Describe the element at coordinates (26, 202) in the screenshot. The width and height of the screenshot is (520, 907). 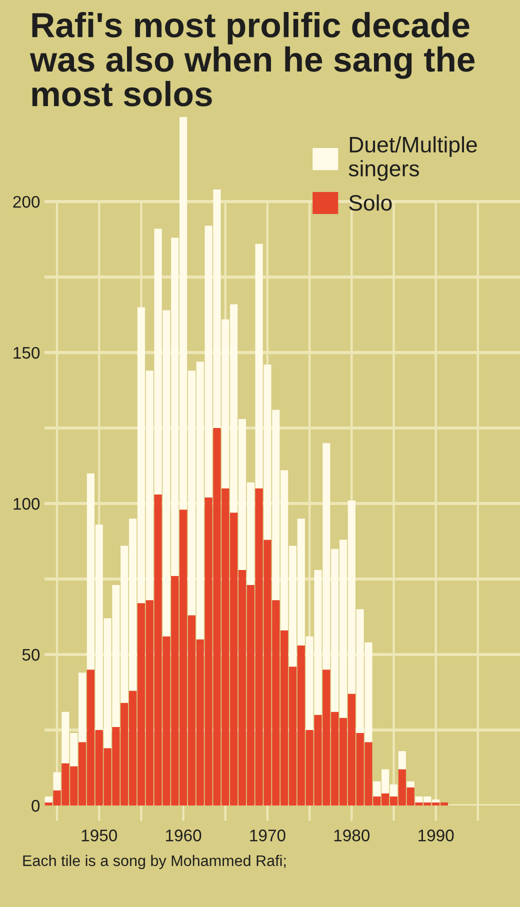
I see `y-tick-label: 200` at that location.